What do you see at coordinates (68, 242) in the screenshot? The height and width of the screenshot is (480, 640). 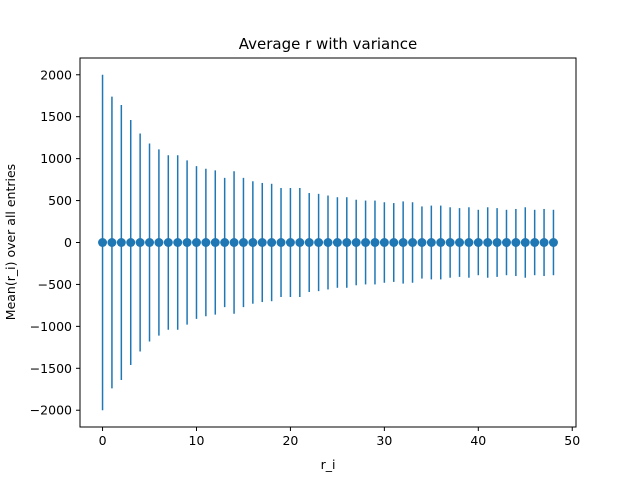 I see `y-tick-label: 0` at bounding box center [68, 242].